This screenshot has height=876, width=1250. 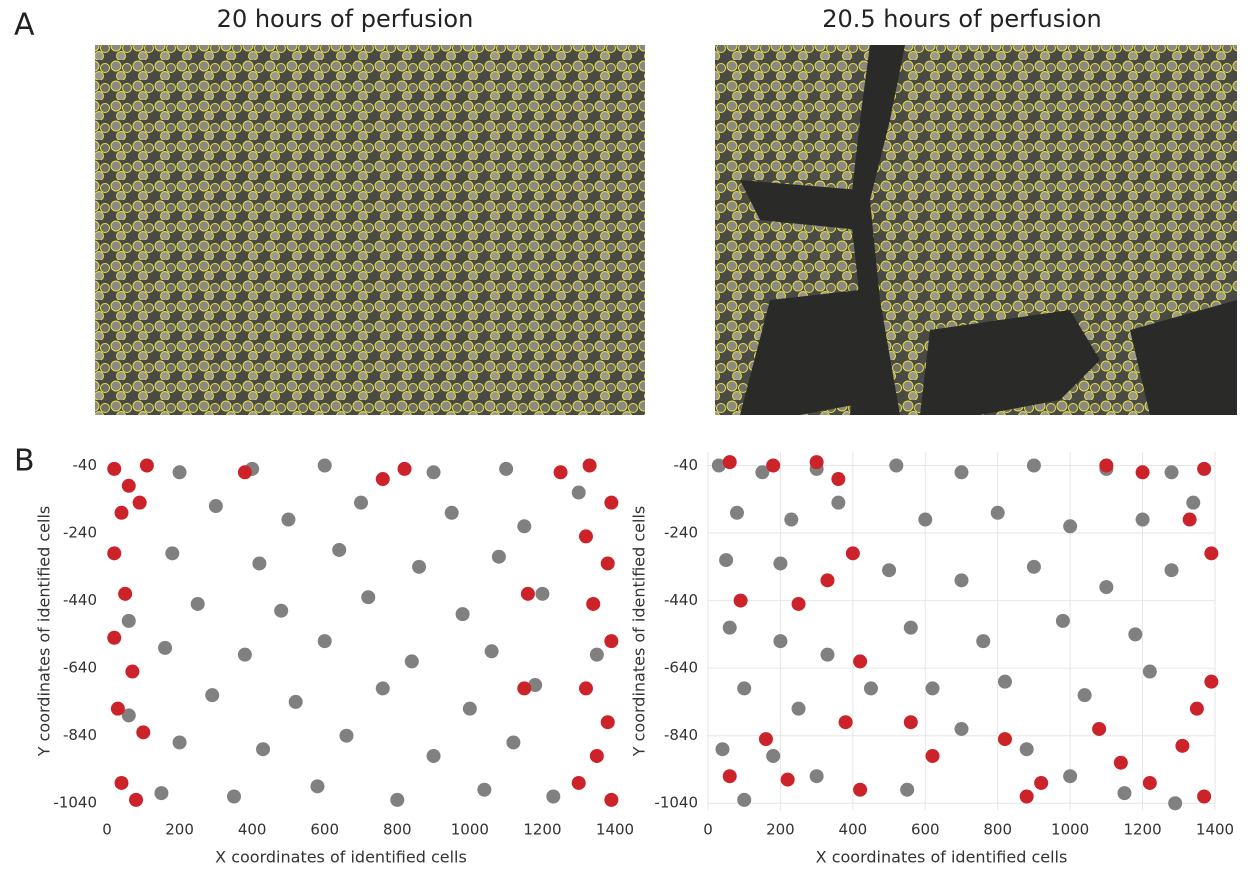 I want to click on image-title: 20 hours of perfusion, so click(x=345, y=19).